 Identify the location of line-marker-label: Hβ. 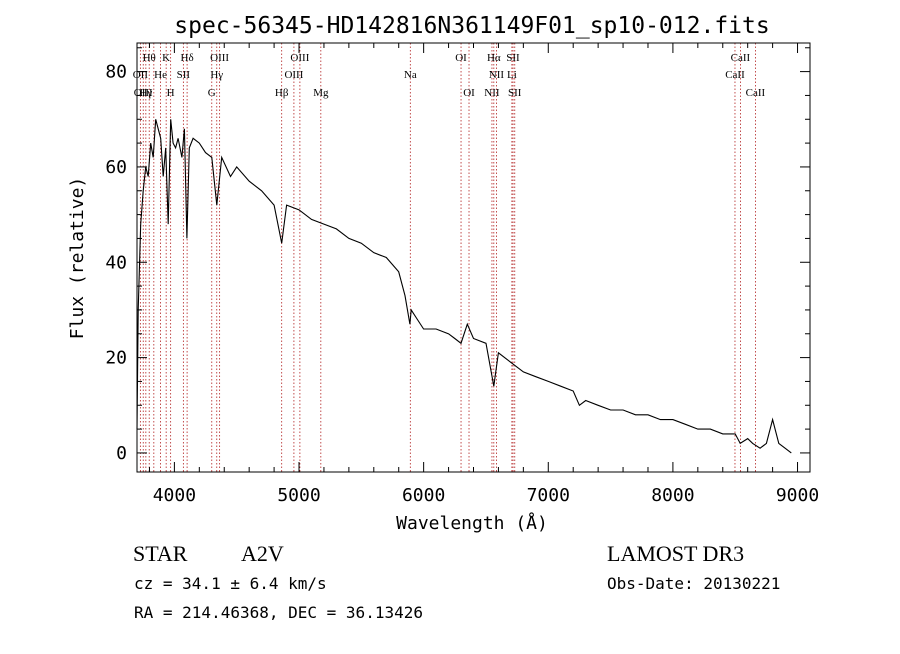
(282, 93).